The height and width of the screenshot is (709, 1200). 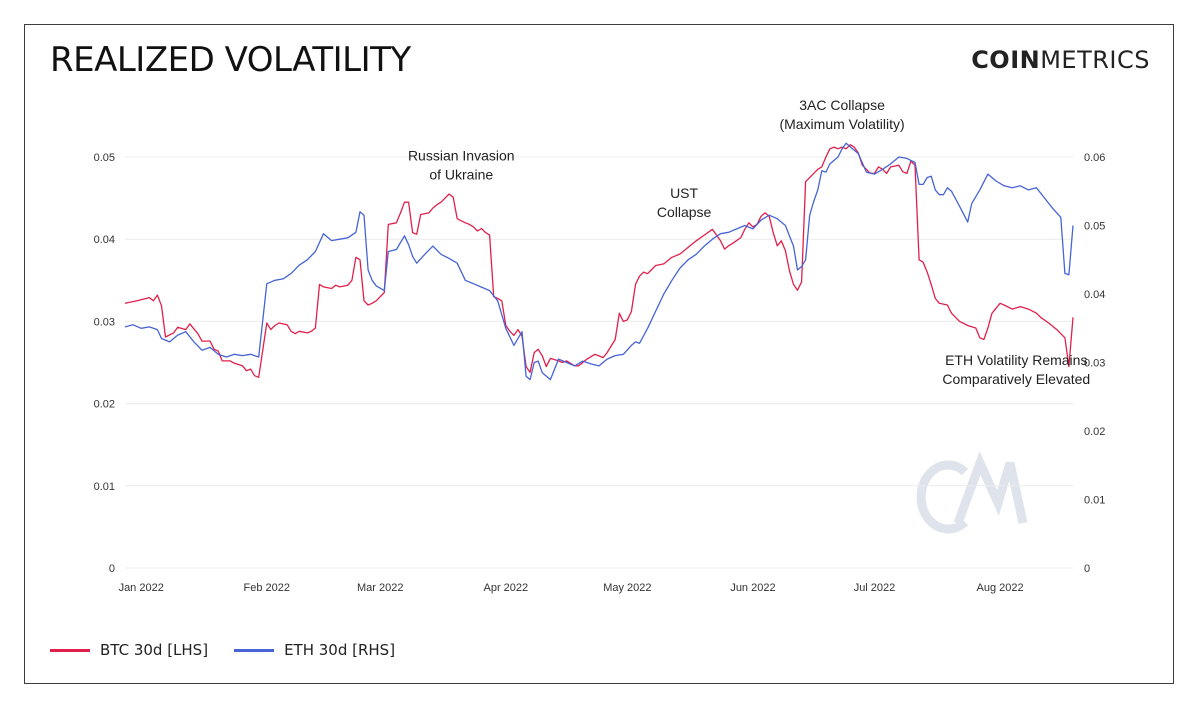 I want to click on annotation-line: Russian Invasion, so click(x=461, y=155).